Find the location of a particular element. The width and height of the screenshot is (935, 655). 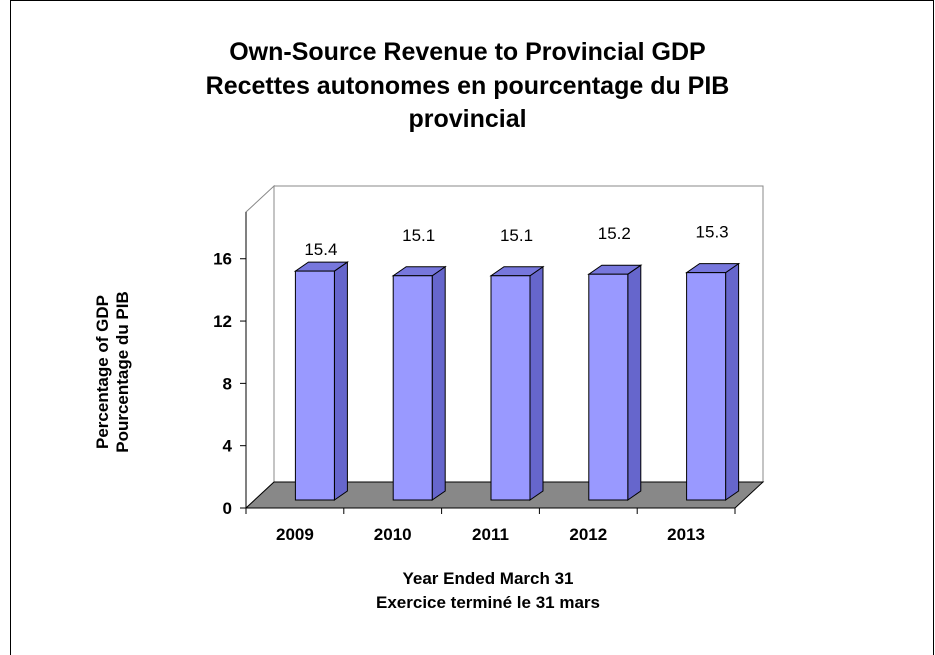

data-label: 15.3 is located at coordinates (712, 232).